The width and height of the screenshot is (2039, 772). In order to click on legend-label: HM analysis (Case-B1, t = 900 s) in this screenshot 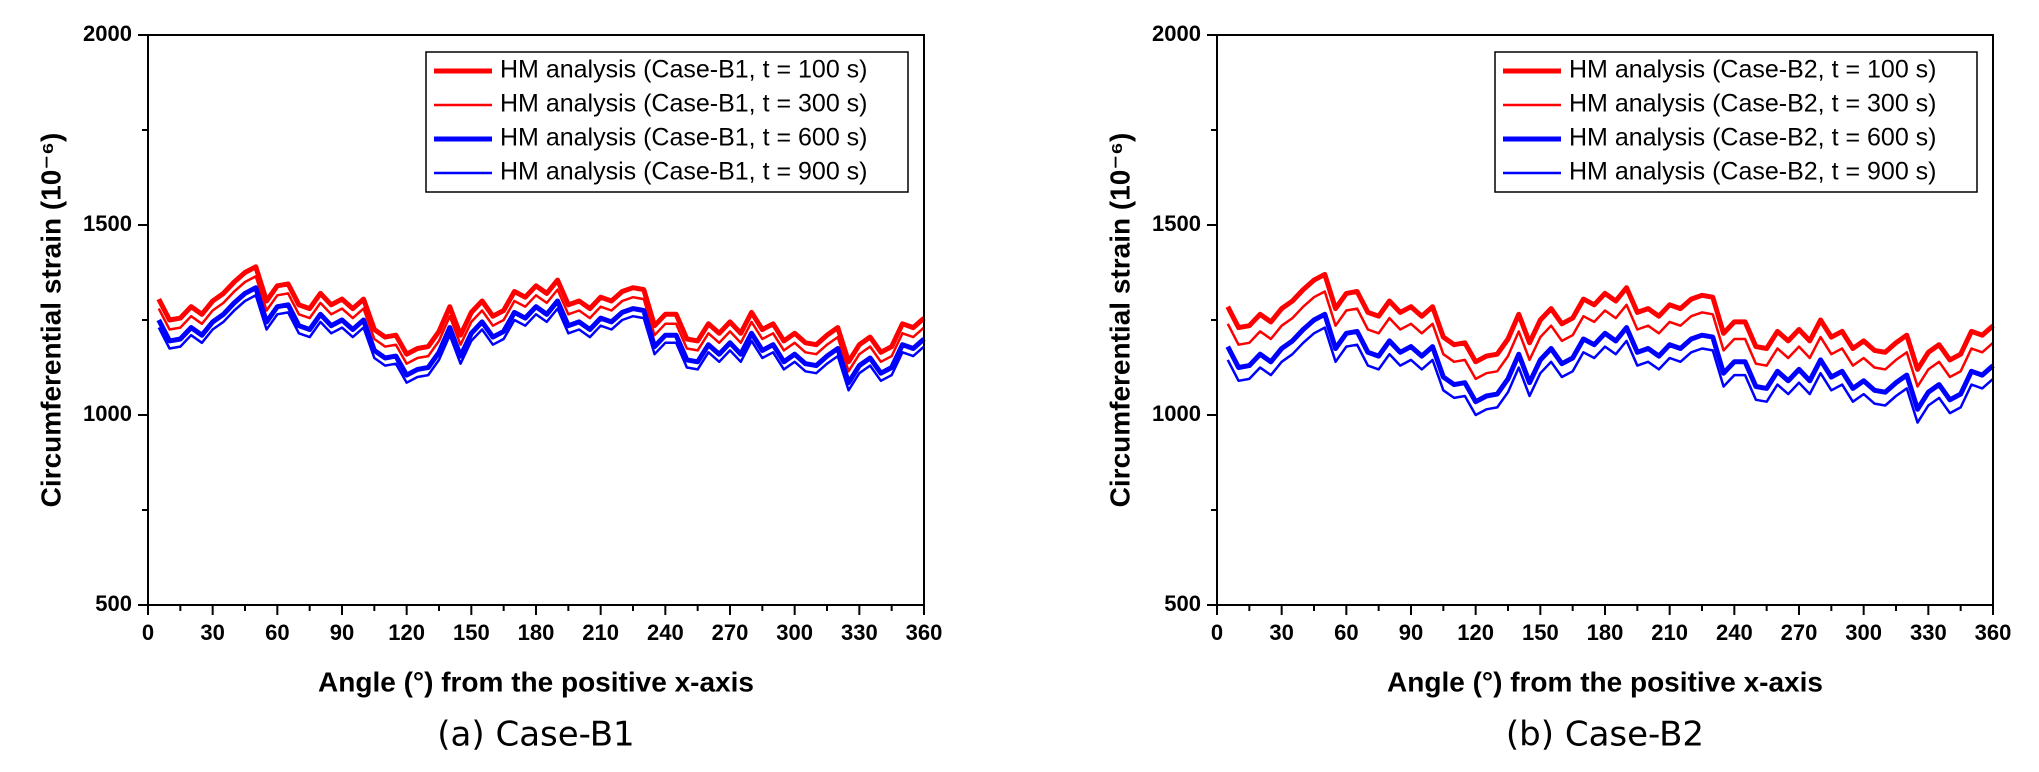, I will do `click(684, 172)`.